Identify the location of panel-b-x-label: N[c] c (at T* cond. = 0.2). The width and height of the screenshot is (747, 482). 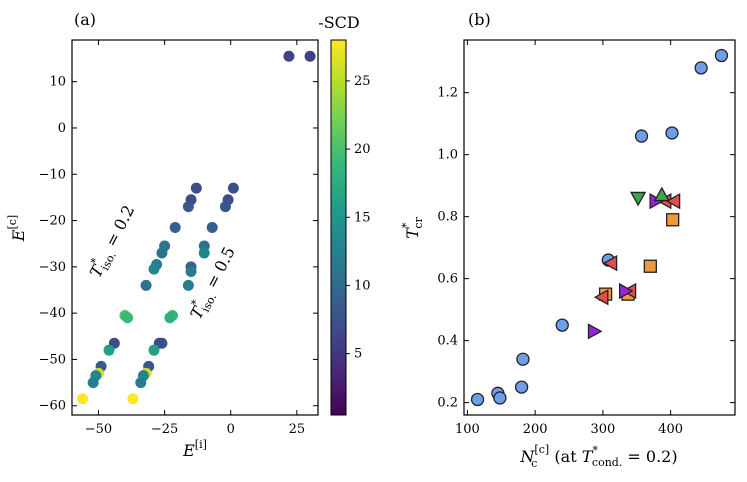
(598, 456).